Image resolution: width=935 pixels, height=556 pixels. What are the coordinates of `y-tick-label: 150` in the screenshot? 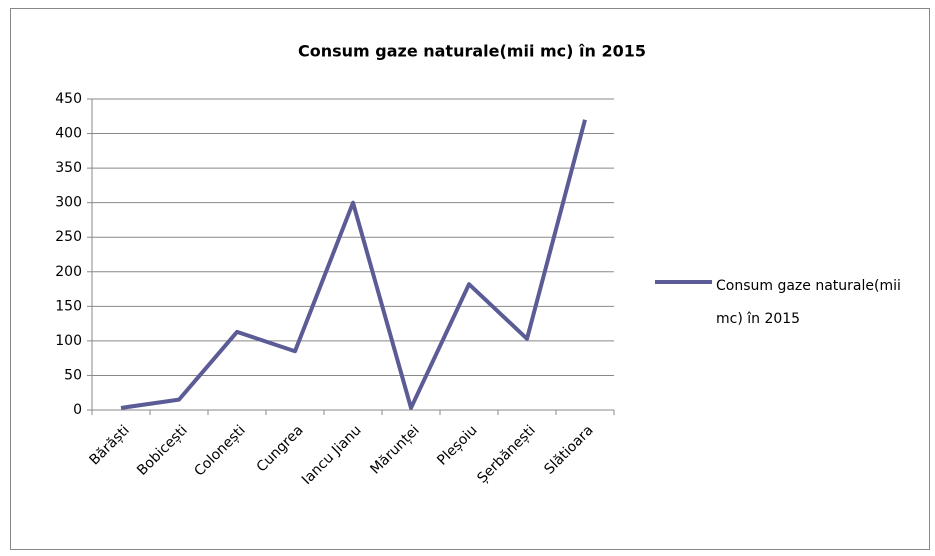 It's located at (68, 306).